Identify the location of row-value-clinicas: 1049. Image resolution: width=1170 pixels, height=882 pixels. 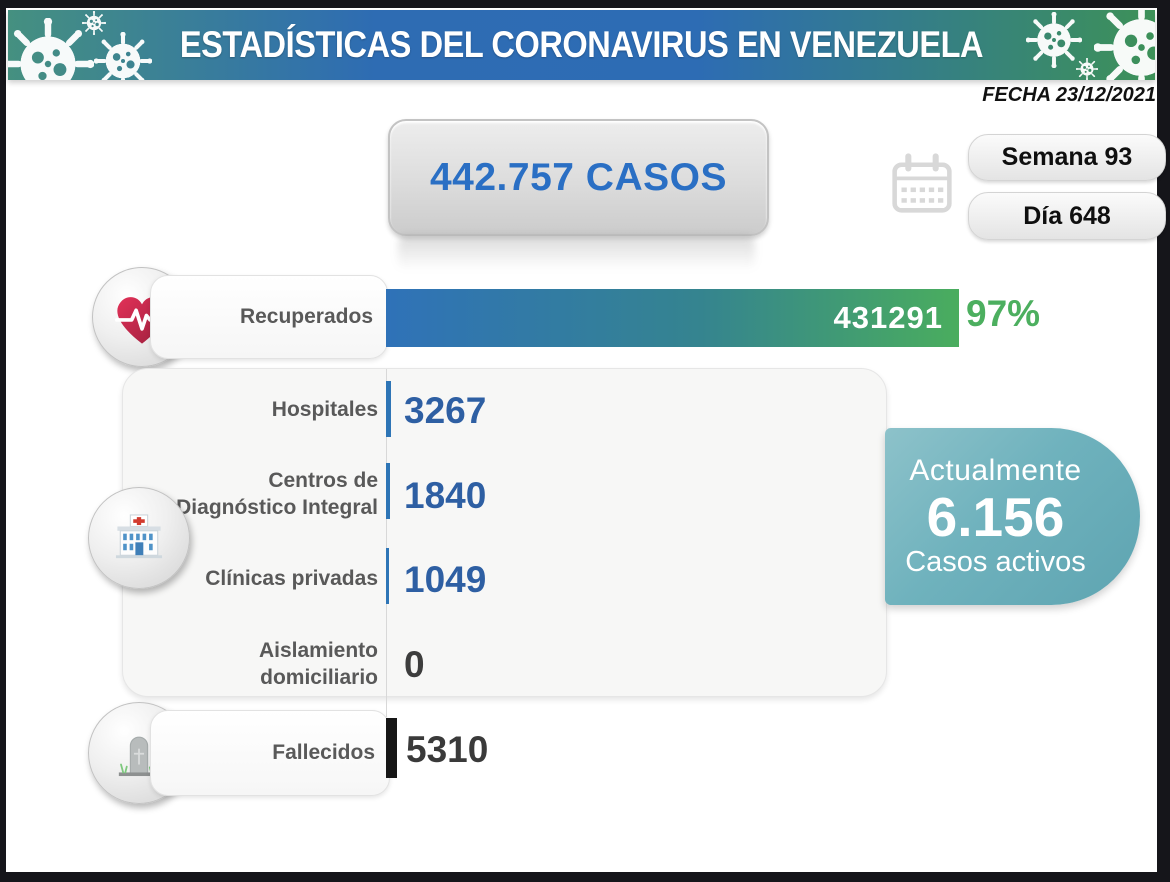
(445, 579).